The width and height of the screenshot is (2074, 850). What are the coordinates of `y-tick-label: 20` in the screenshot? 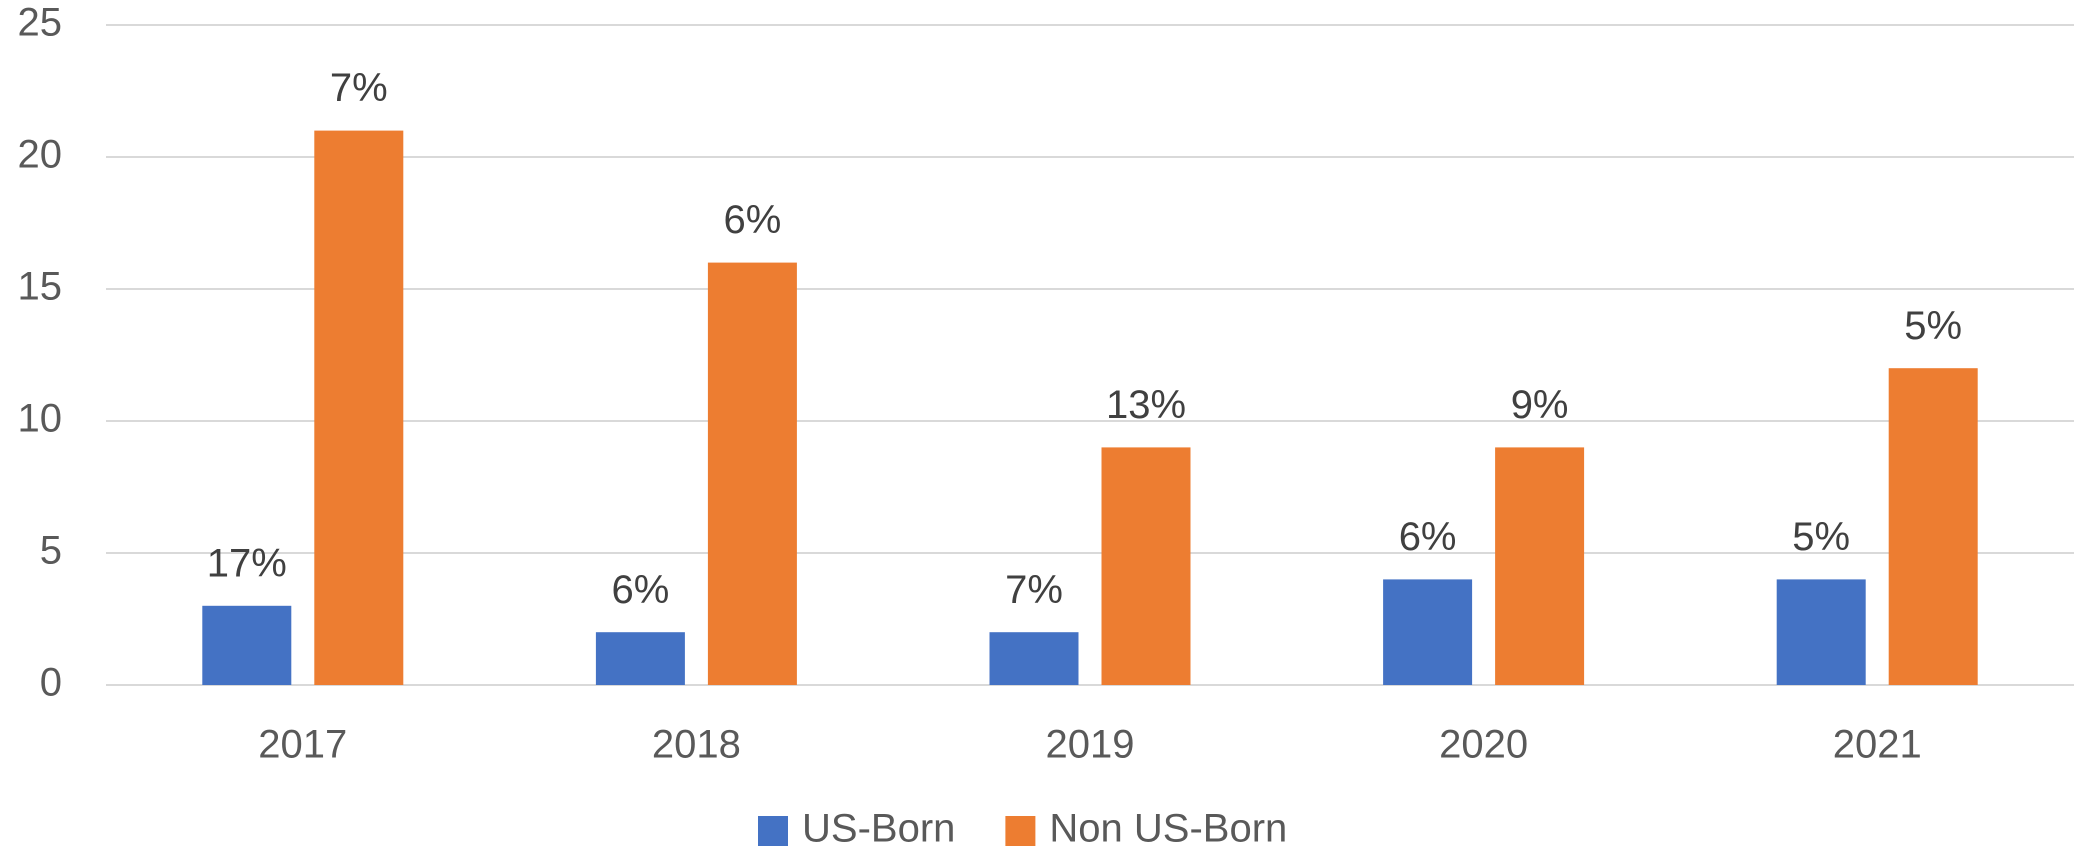 It's located at (40, 155).